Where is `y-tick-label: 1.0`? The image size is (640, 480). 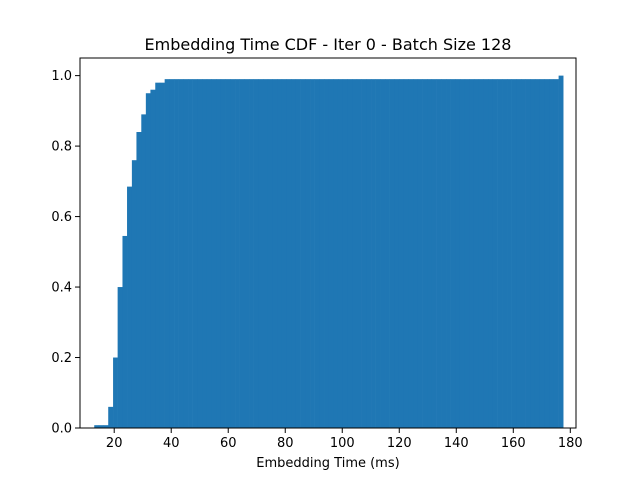 y-tick-label: 1.0 is located at coordinates (61, 76).